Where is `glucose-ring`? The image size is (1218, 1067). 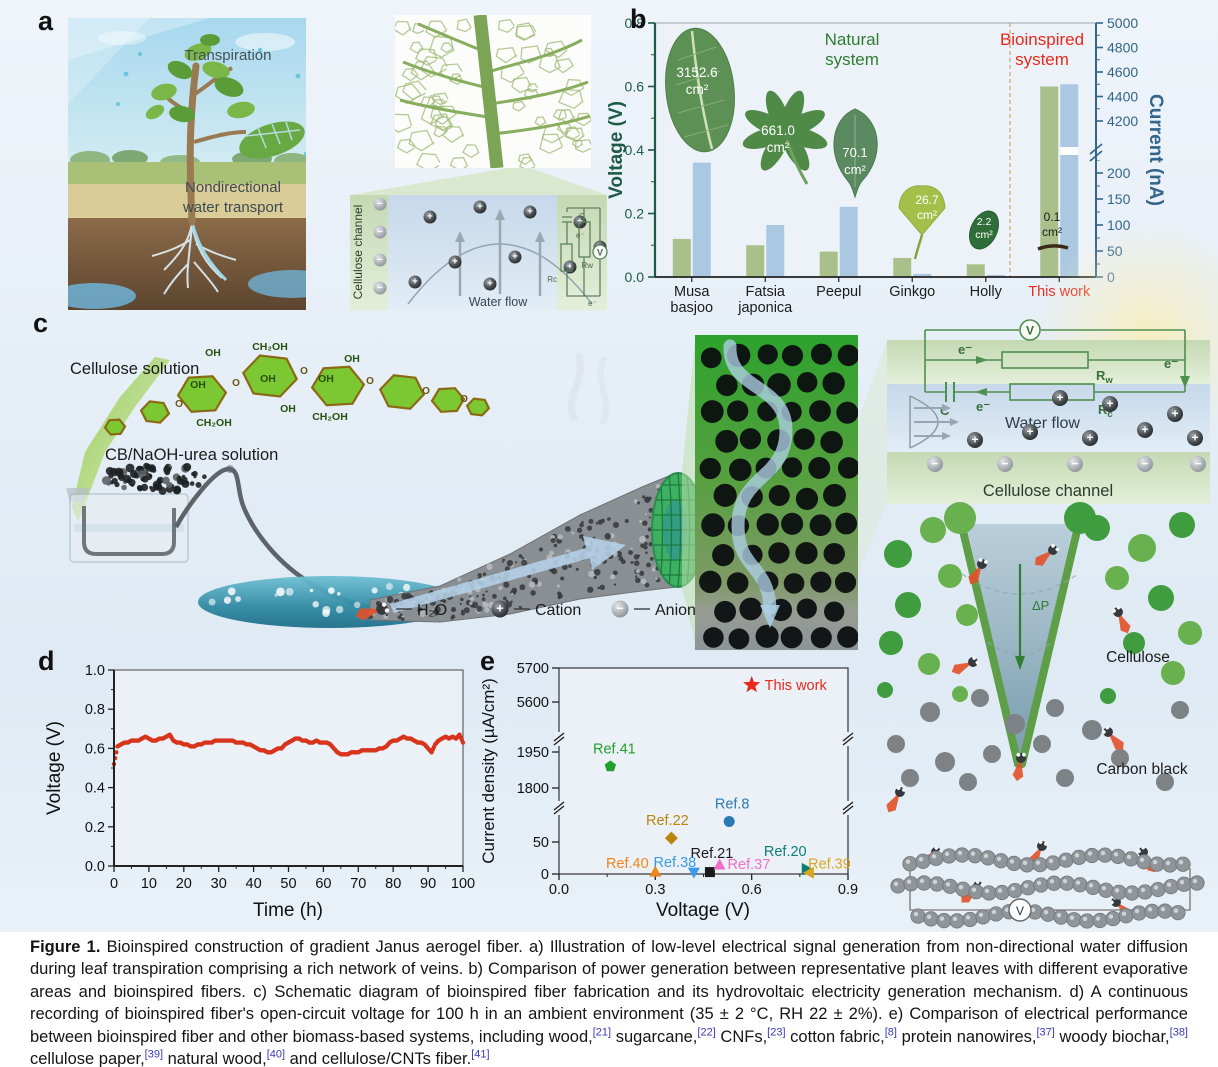
glucose-ring is located at coordinates (448, 400).